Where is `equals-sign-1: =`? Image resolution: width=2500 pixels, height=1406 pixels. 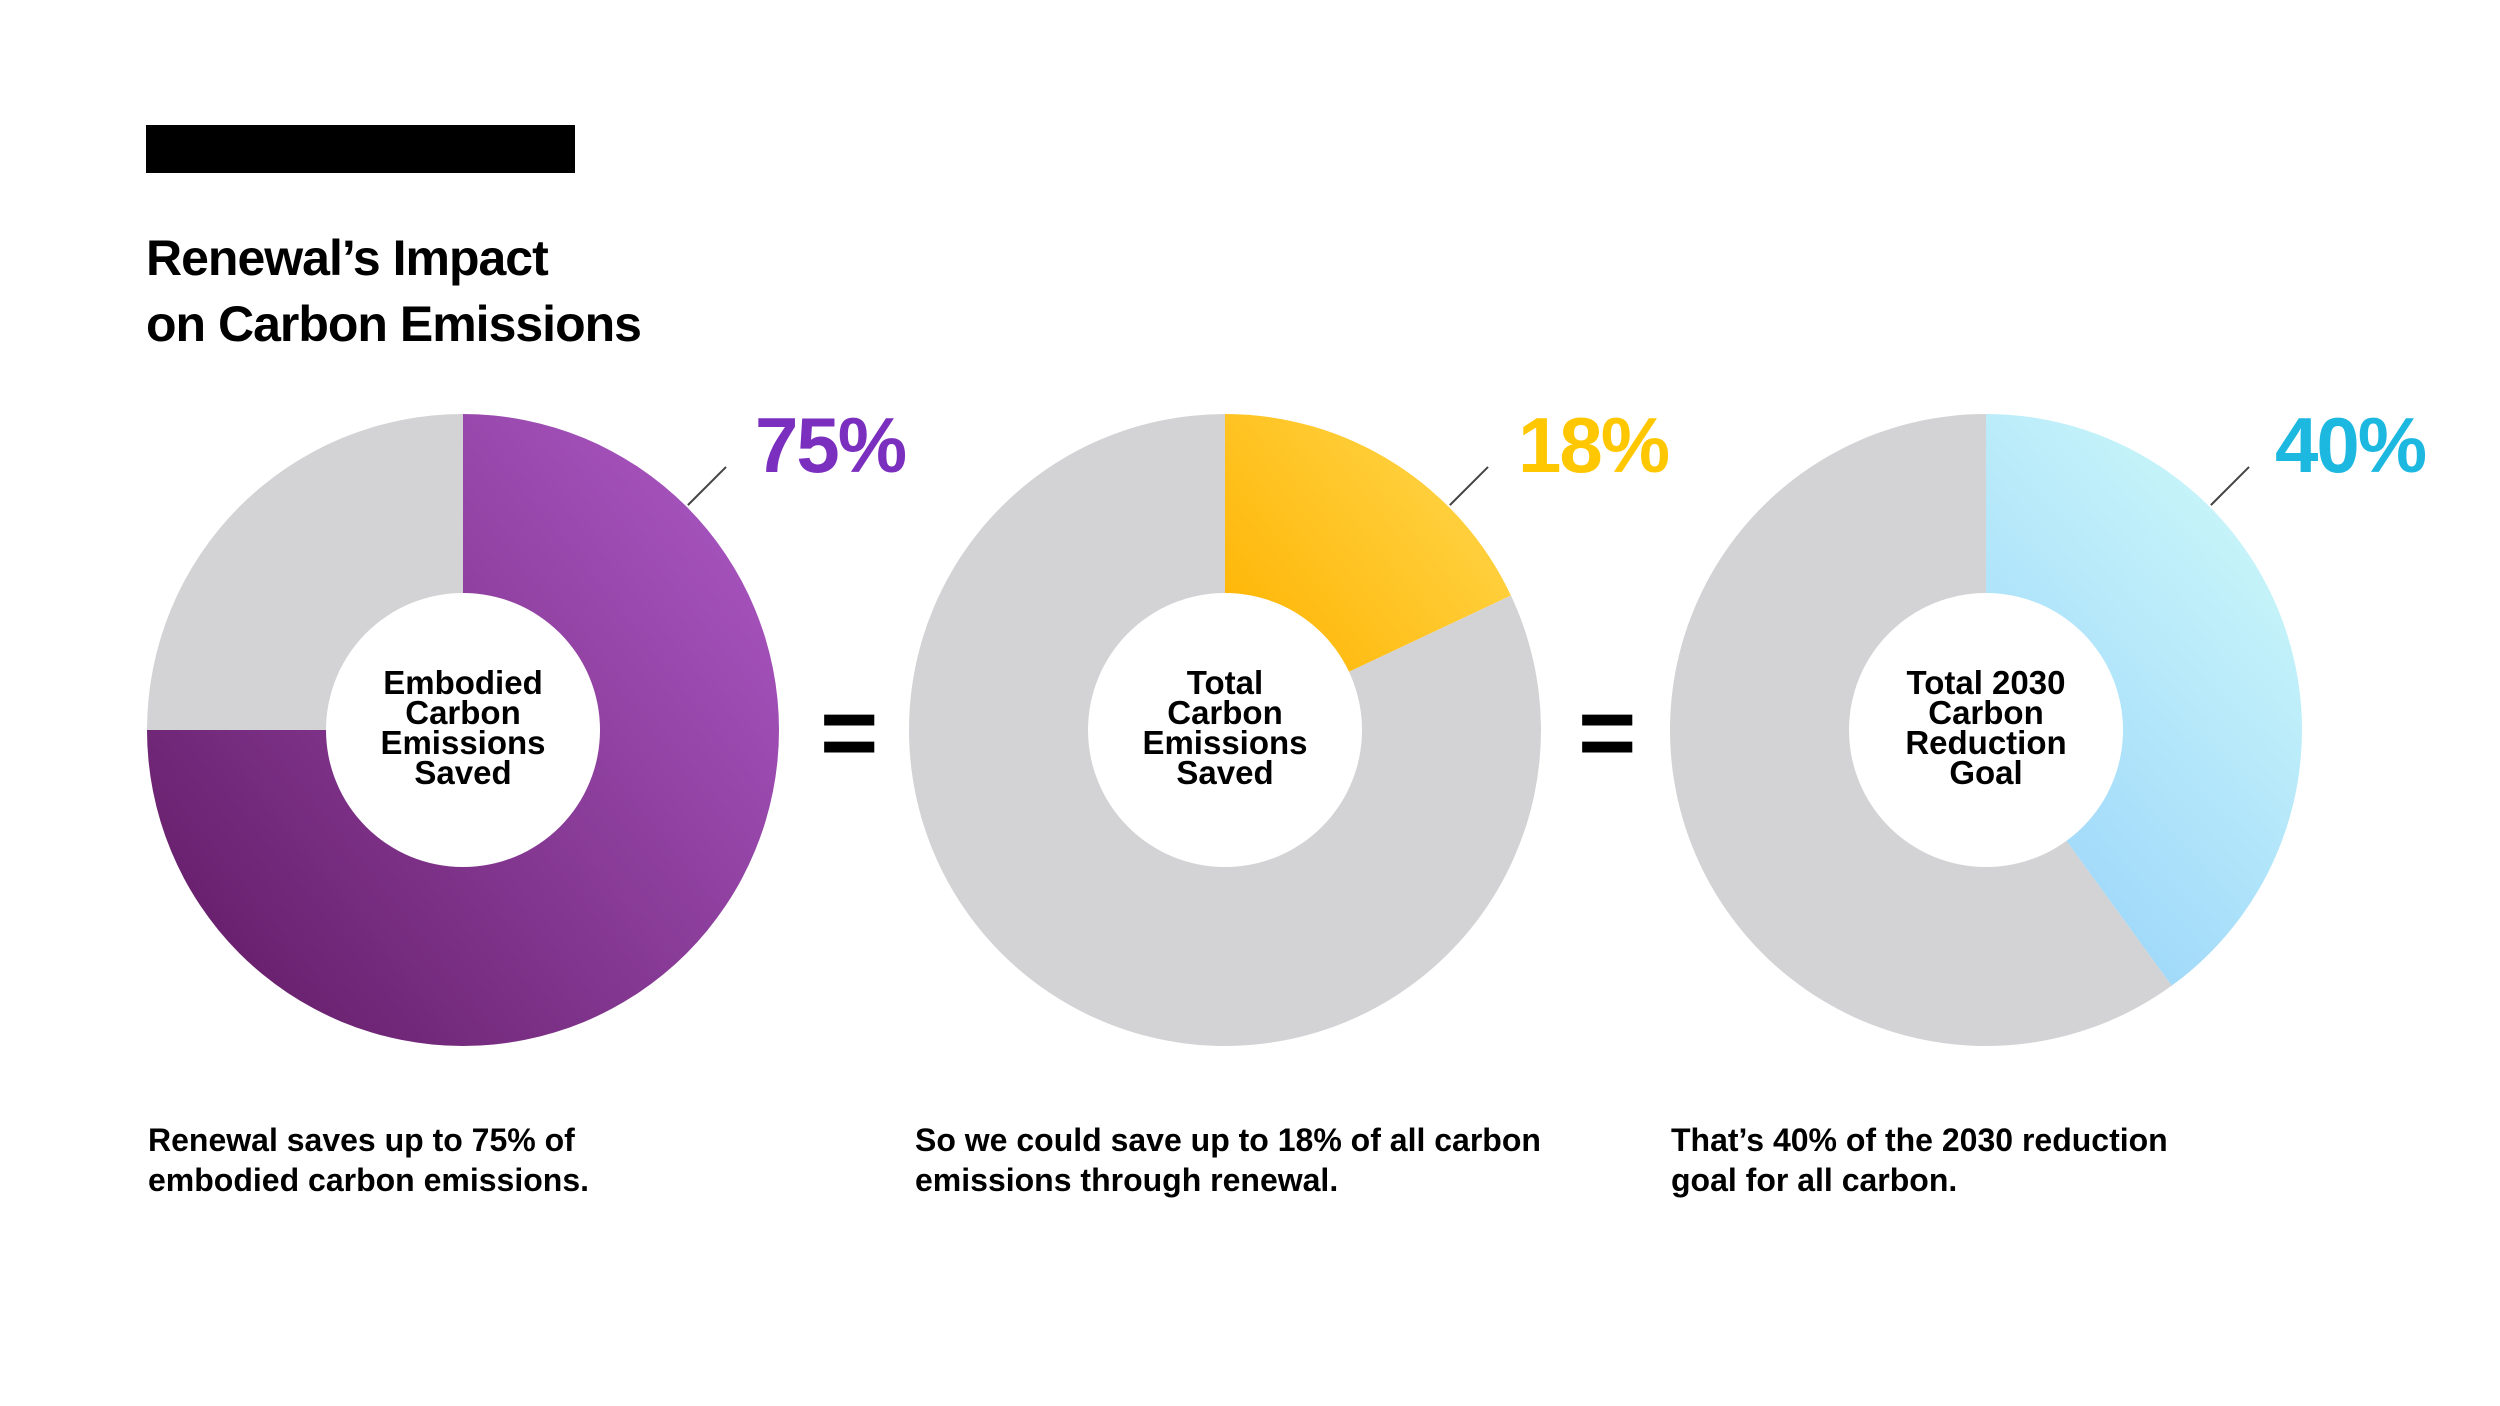
equals-sign-1: = is located at coordinates (849, 733).